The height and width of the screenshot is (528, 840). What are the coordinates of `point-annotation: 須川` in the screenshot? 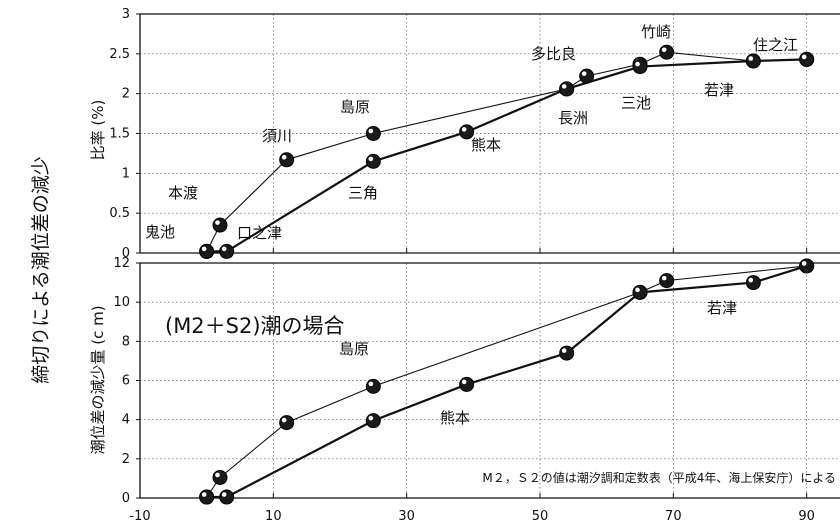 It's located at (277, 136).